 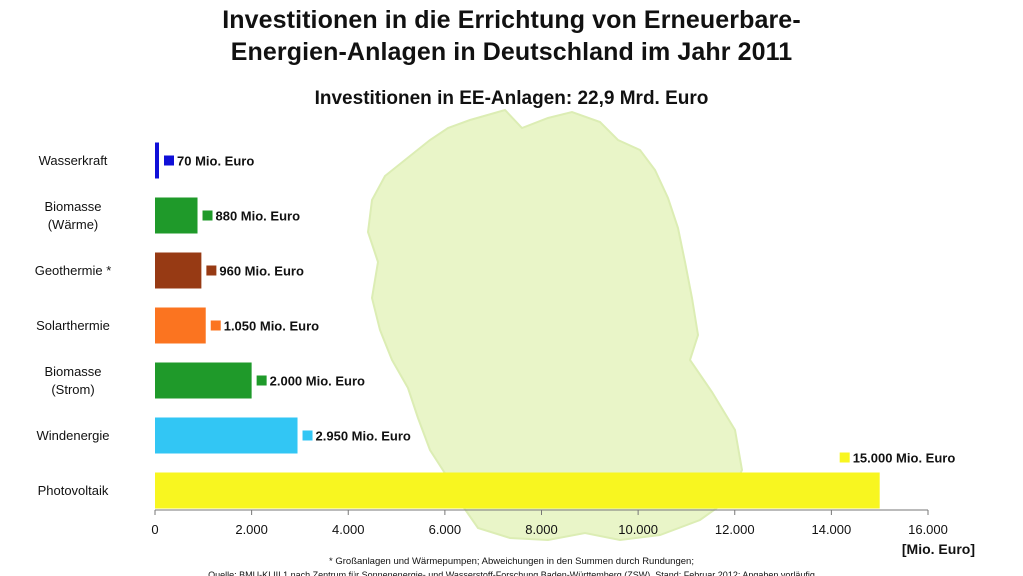 I want to click on data-label-1: 880 Mio. Euro, so click(x=258, y=216).